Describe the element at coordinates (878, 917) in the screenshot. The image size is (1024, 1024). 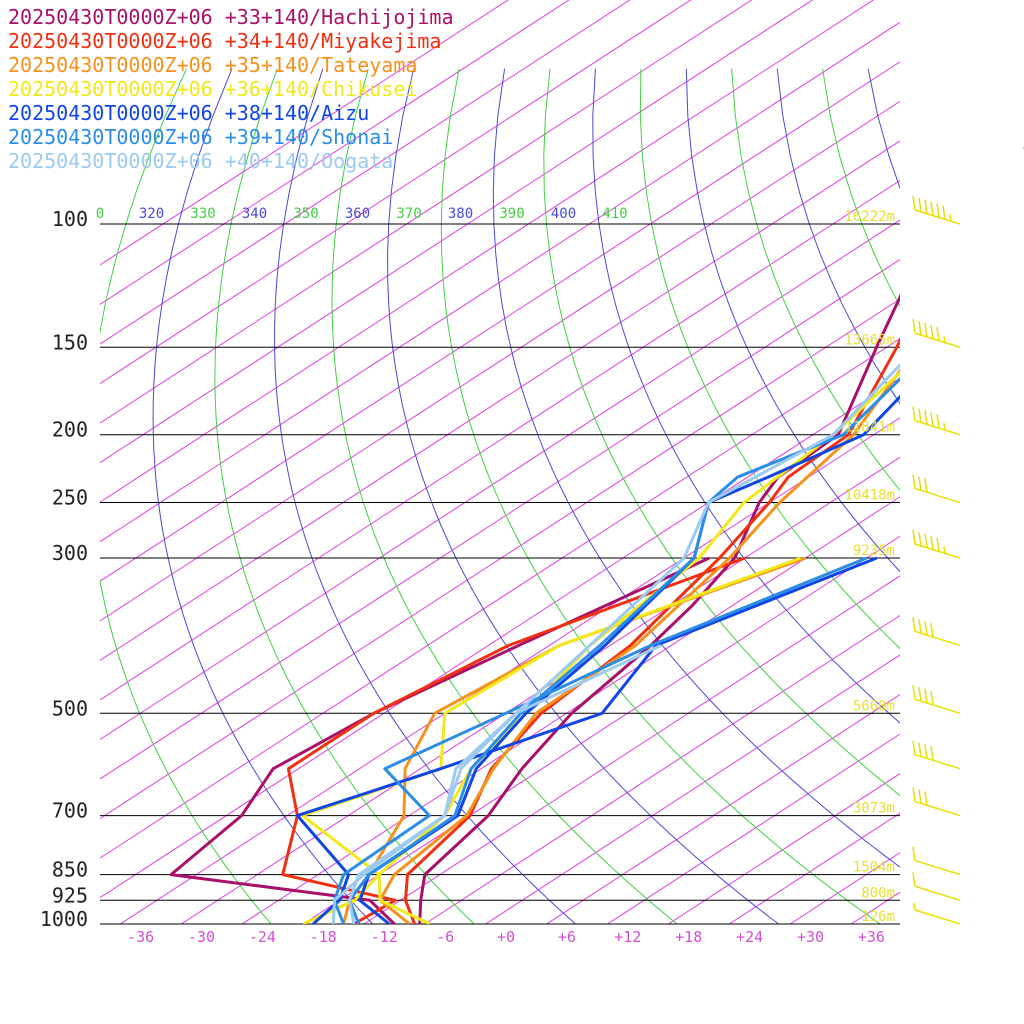
I see `height-label: 126m` at that location.